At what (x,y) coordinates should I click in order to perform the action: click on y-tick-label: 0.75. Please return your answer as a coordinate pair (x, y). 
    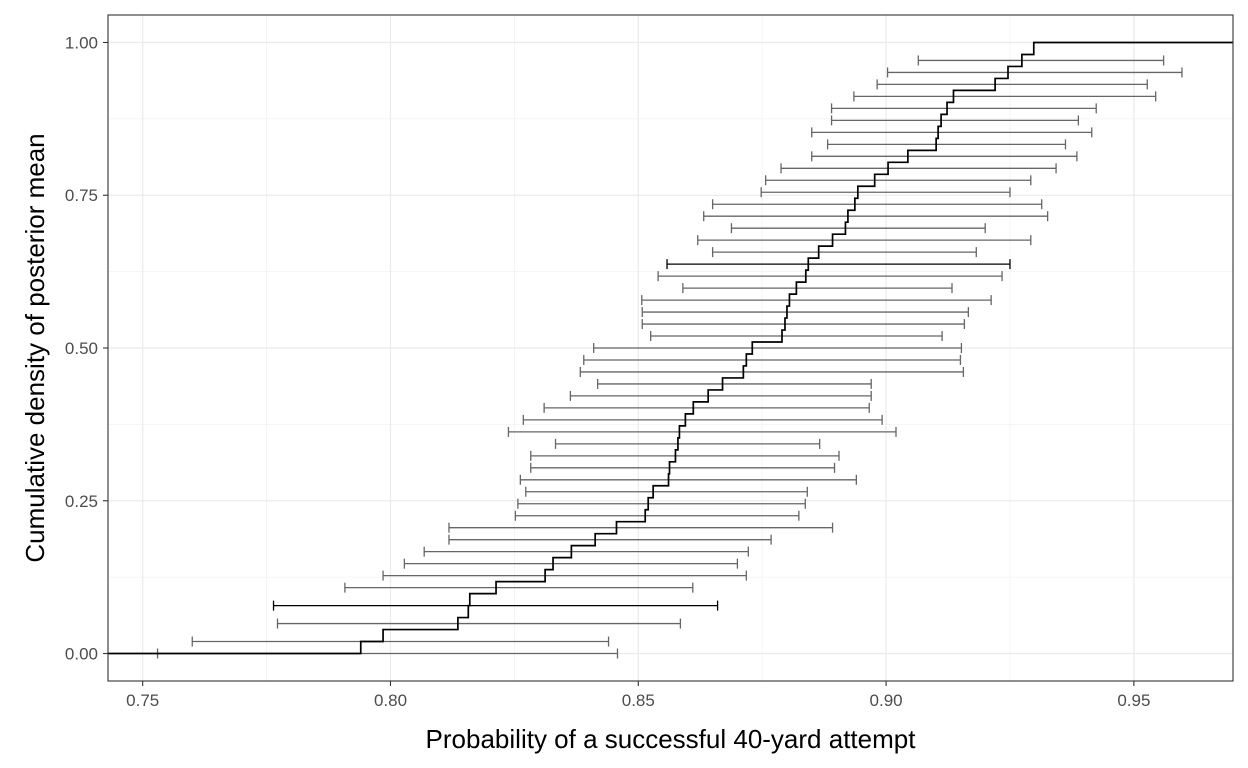
    Looking at the image, I should click on (81, 195).